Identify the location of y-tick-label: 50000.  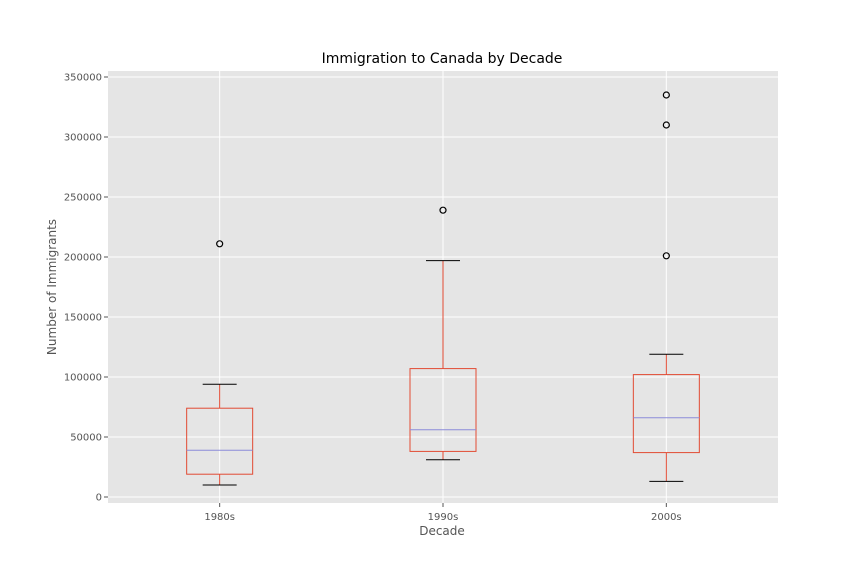
(86, 438).